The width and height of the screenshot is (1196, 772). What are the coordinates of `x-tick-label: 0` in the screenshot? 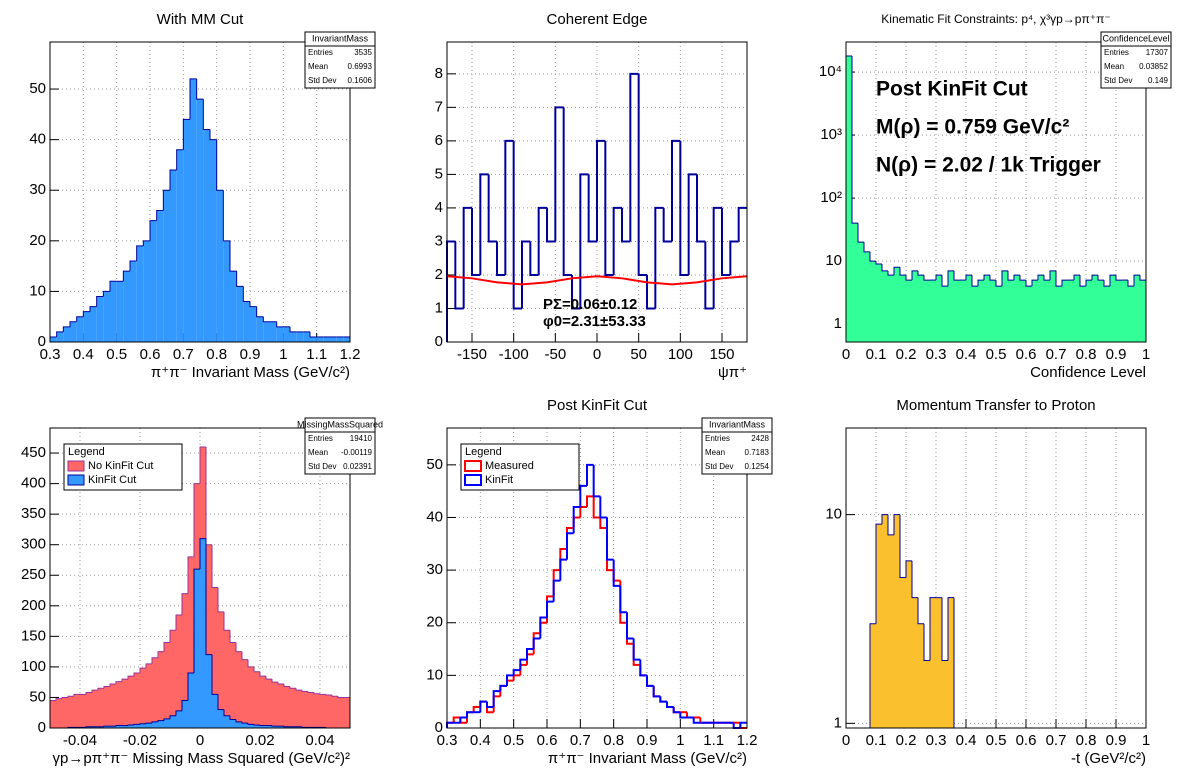 It's located at (200, 740).